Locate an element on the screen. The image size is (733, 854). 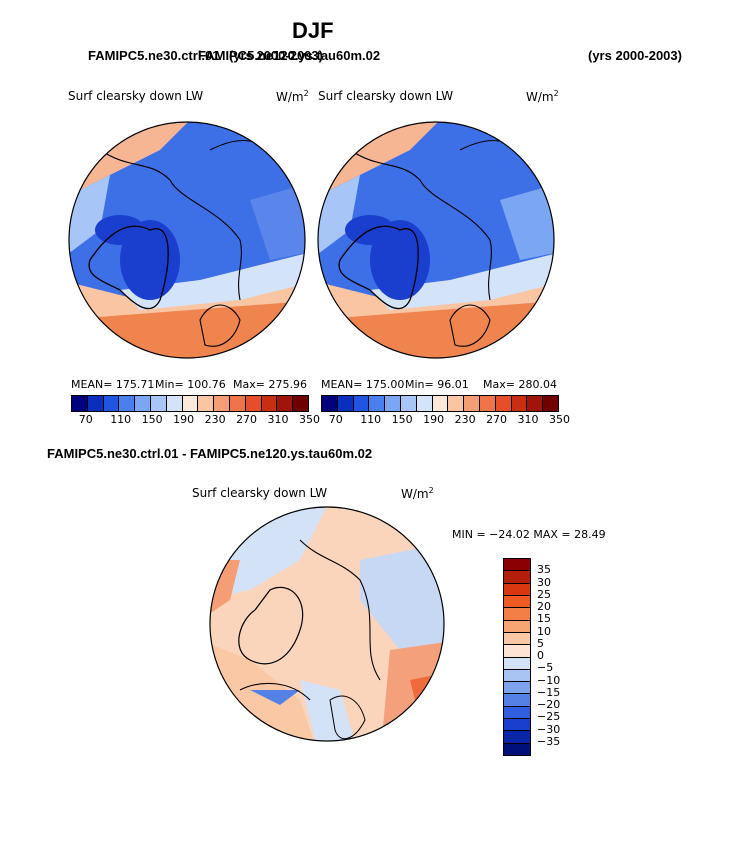
panel-2-units: W/m2 is located at coordinates (542, 96).